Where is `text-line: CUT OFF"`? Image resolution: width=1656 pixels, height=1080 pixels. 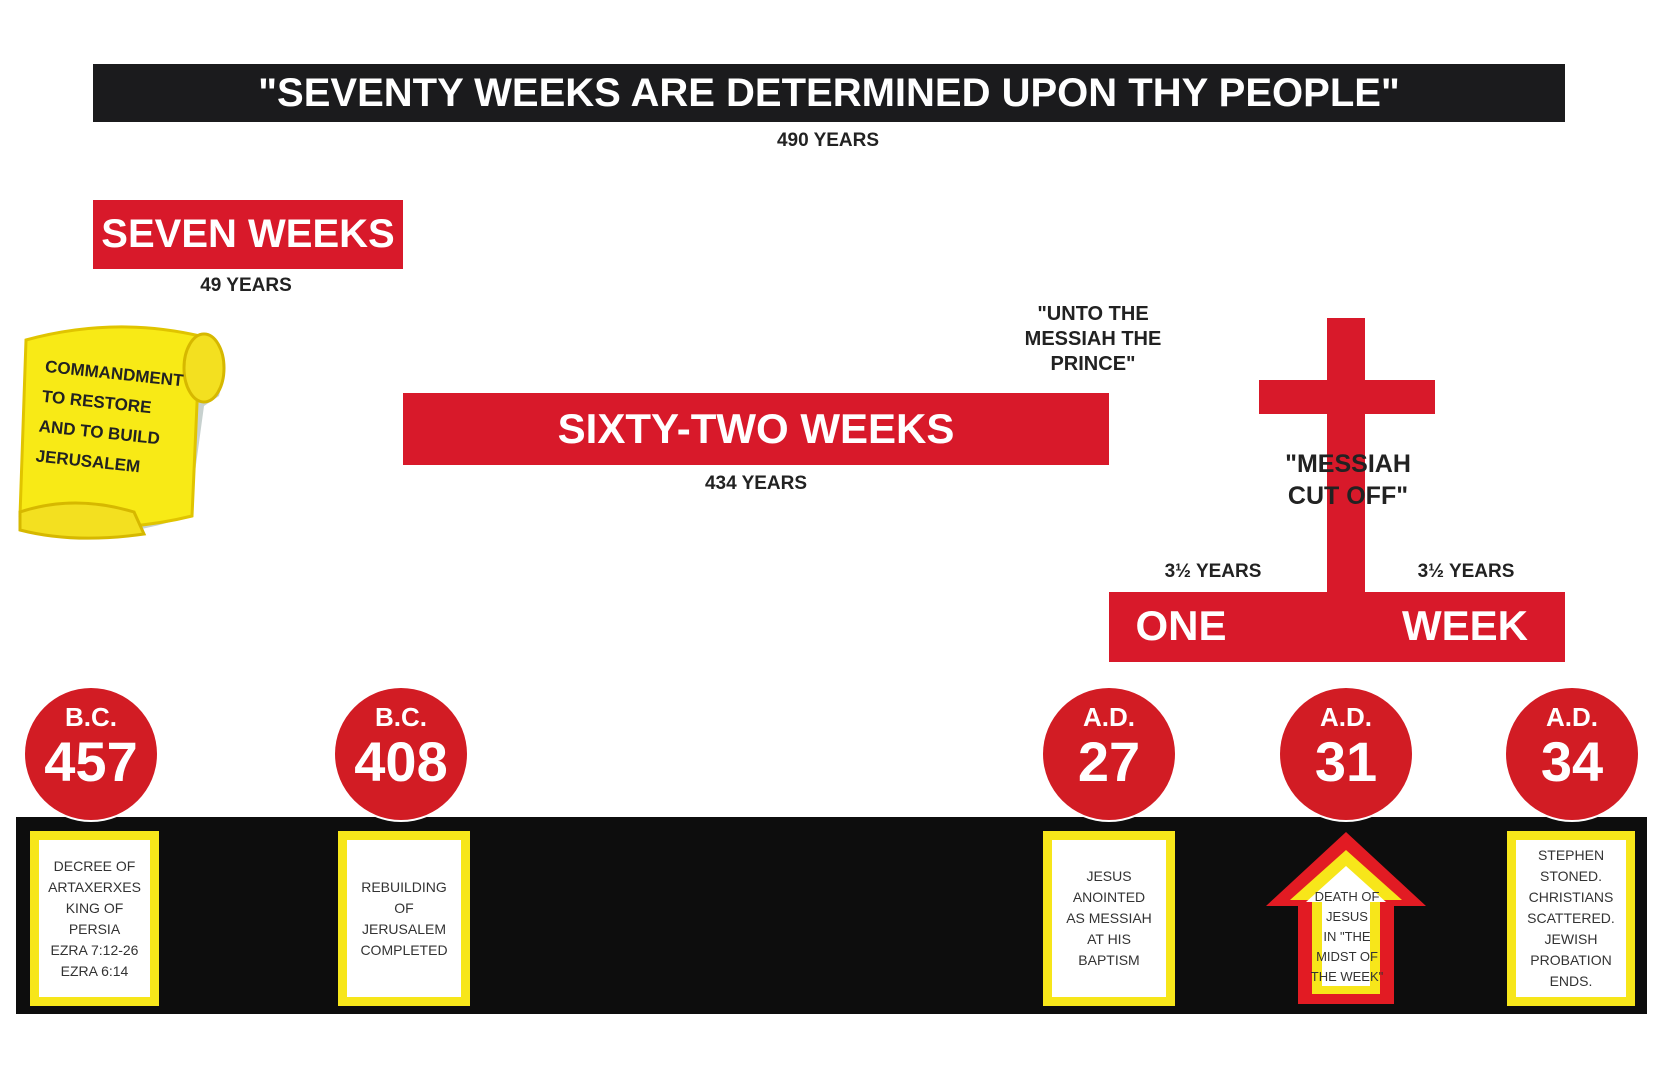 text-line: CUT OFF" is located at coordinates (1348, 496).